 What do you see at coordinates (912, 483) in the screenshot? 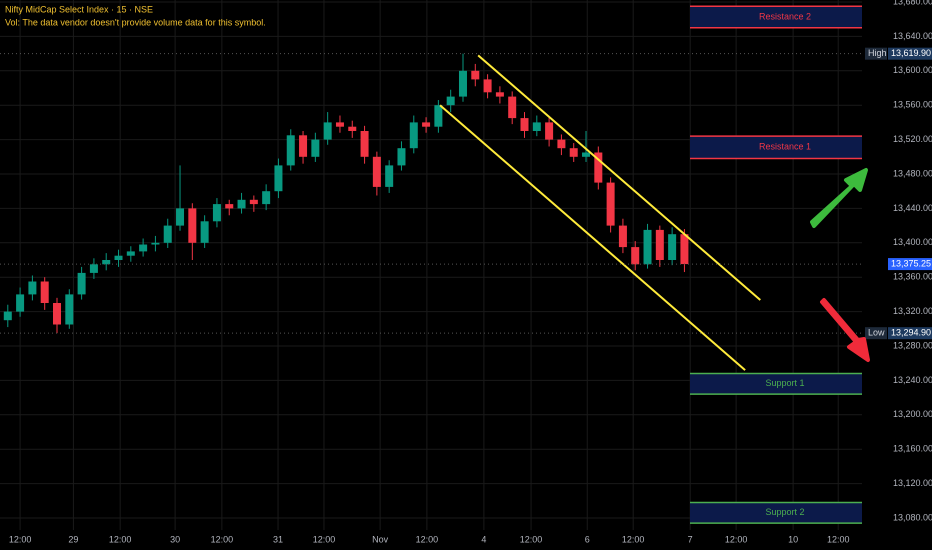
I see `y-tick-label: 13,120.00` at bounding box center [912, 483].